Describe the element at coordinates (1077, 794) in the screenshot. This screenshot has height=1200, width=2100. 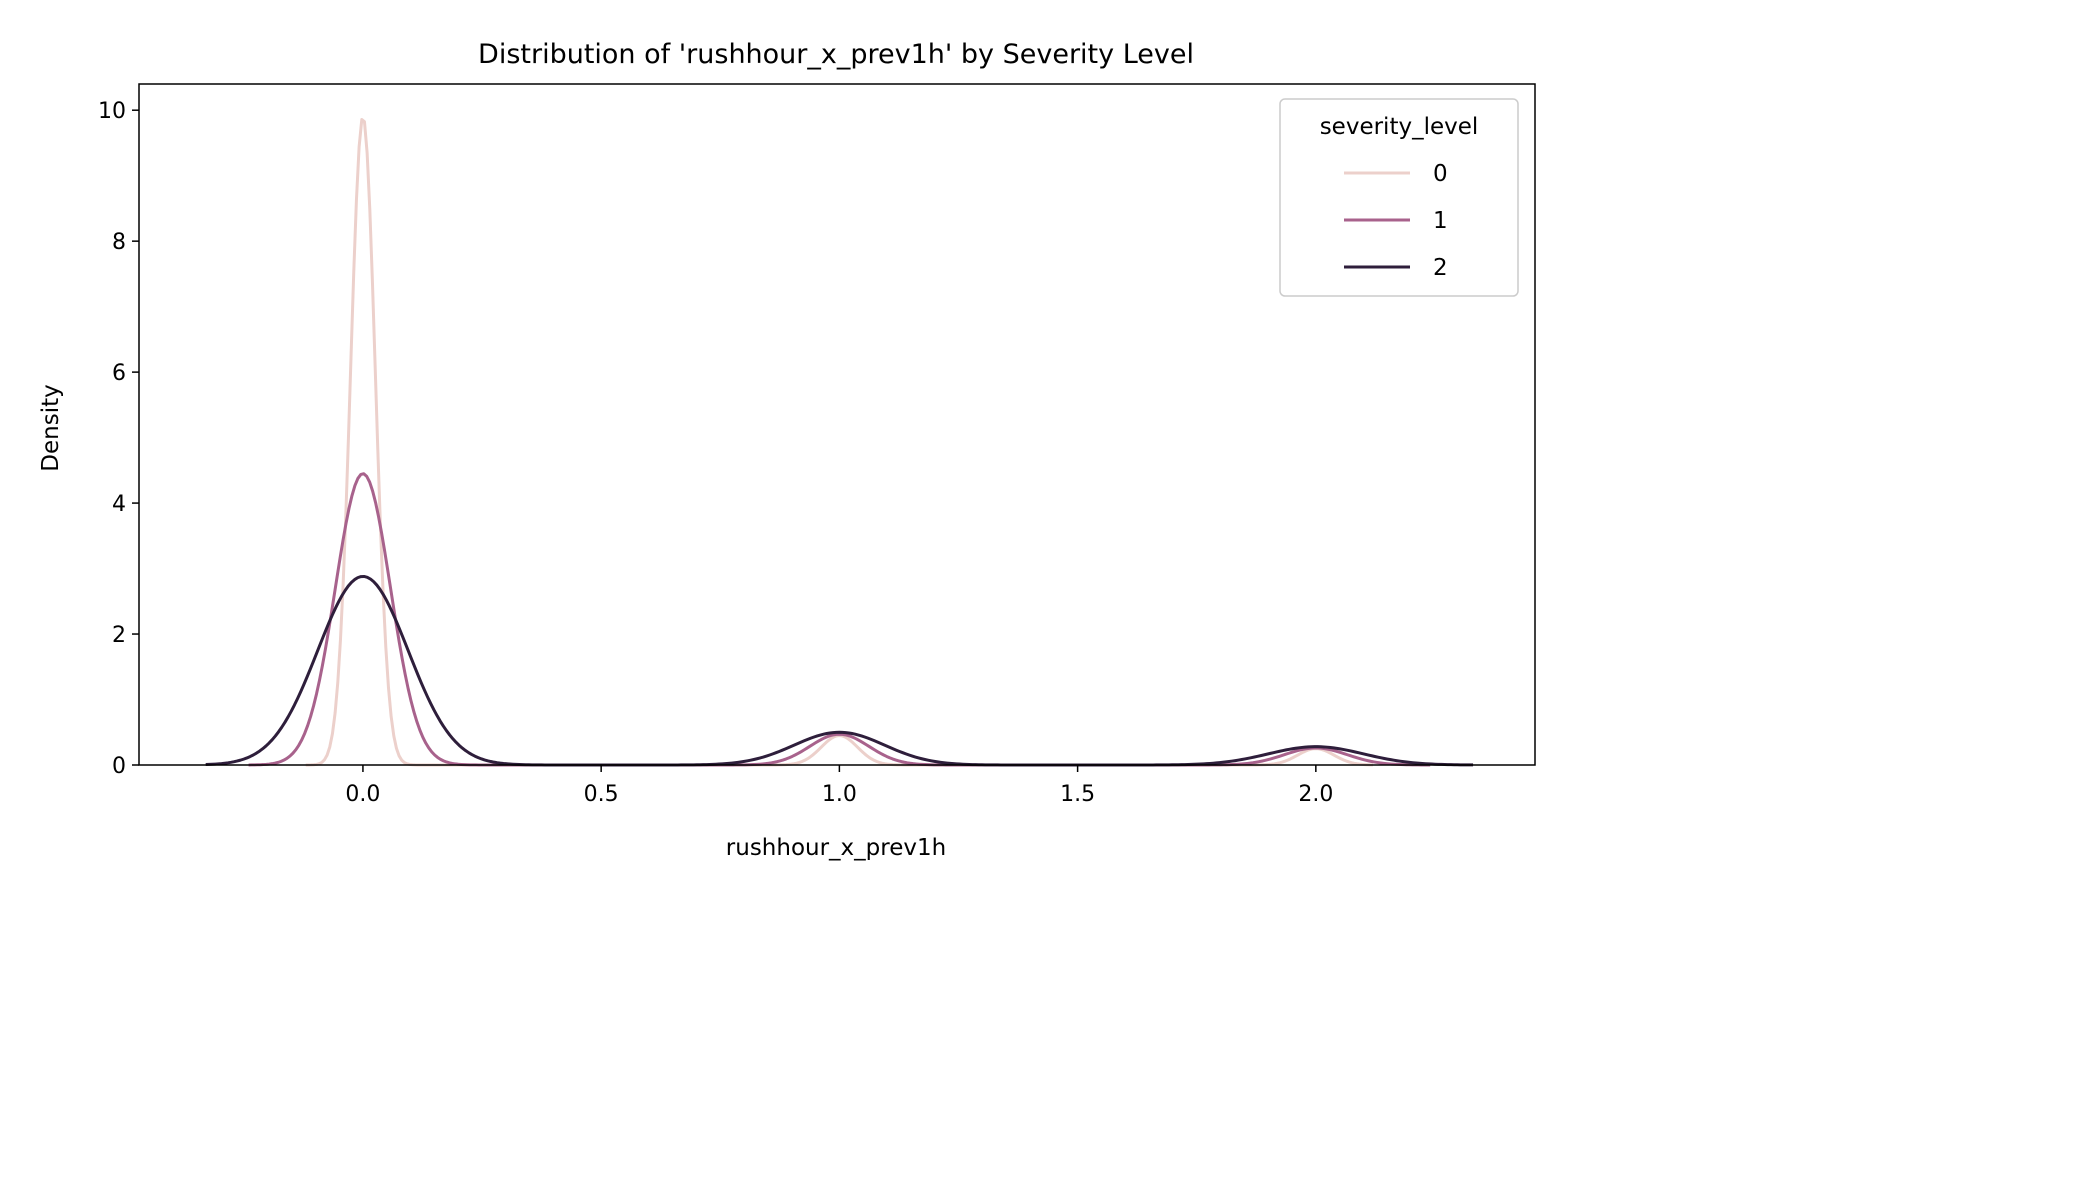
I see `x-tick-label: 1.5` at that location.